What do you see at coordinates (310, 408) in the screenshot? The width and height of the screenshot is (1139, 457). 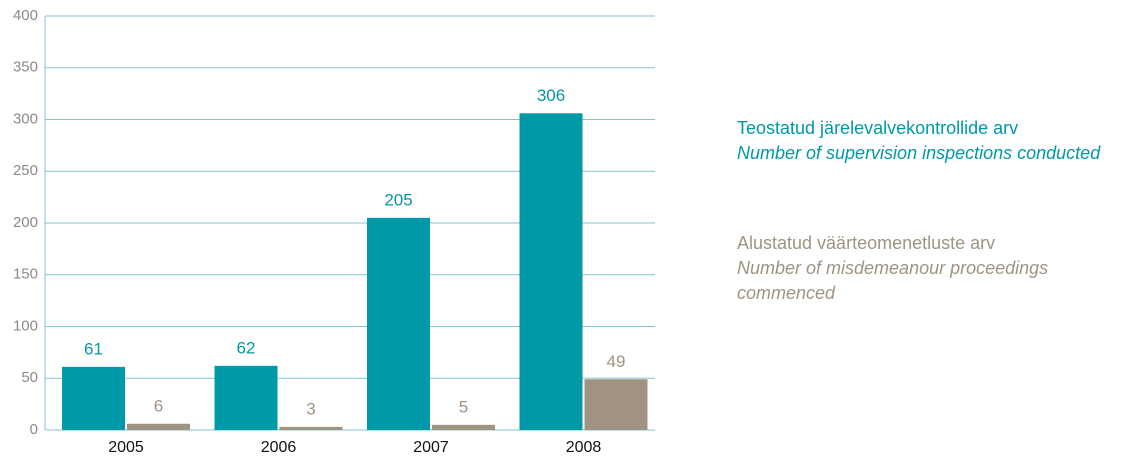 I see `value-label: 3` at bounding box center [310, 408].